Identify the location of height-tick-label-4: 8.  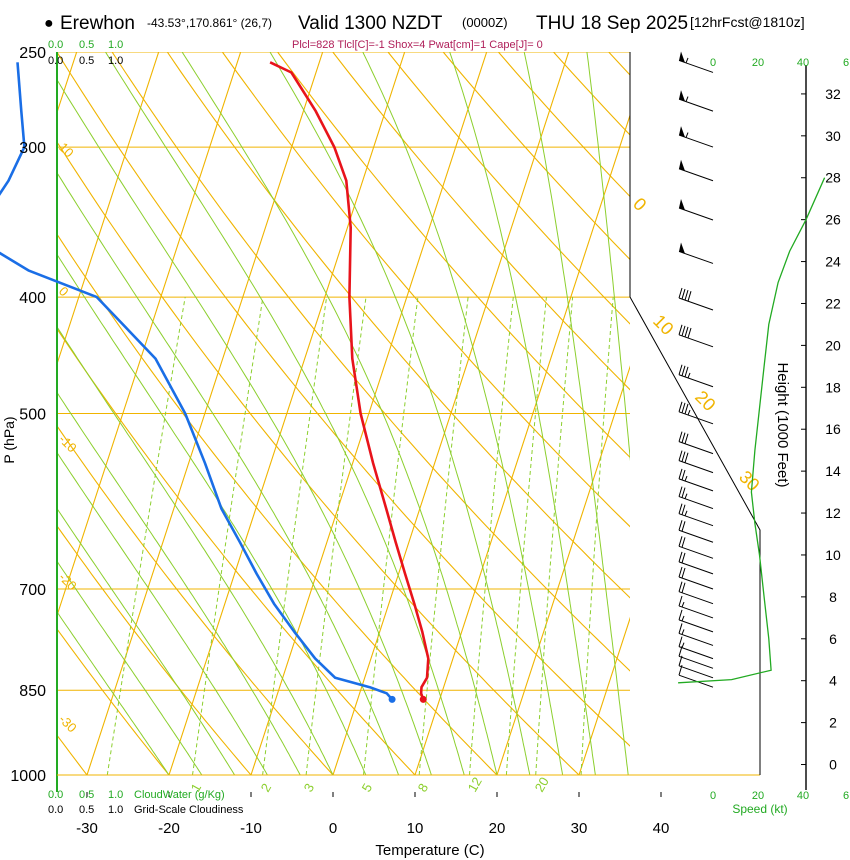
(833, 597).